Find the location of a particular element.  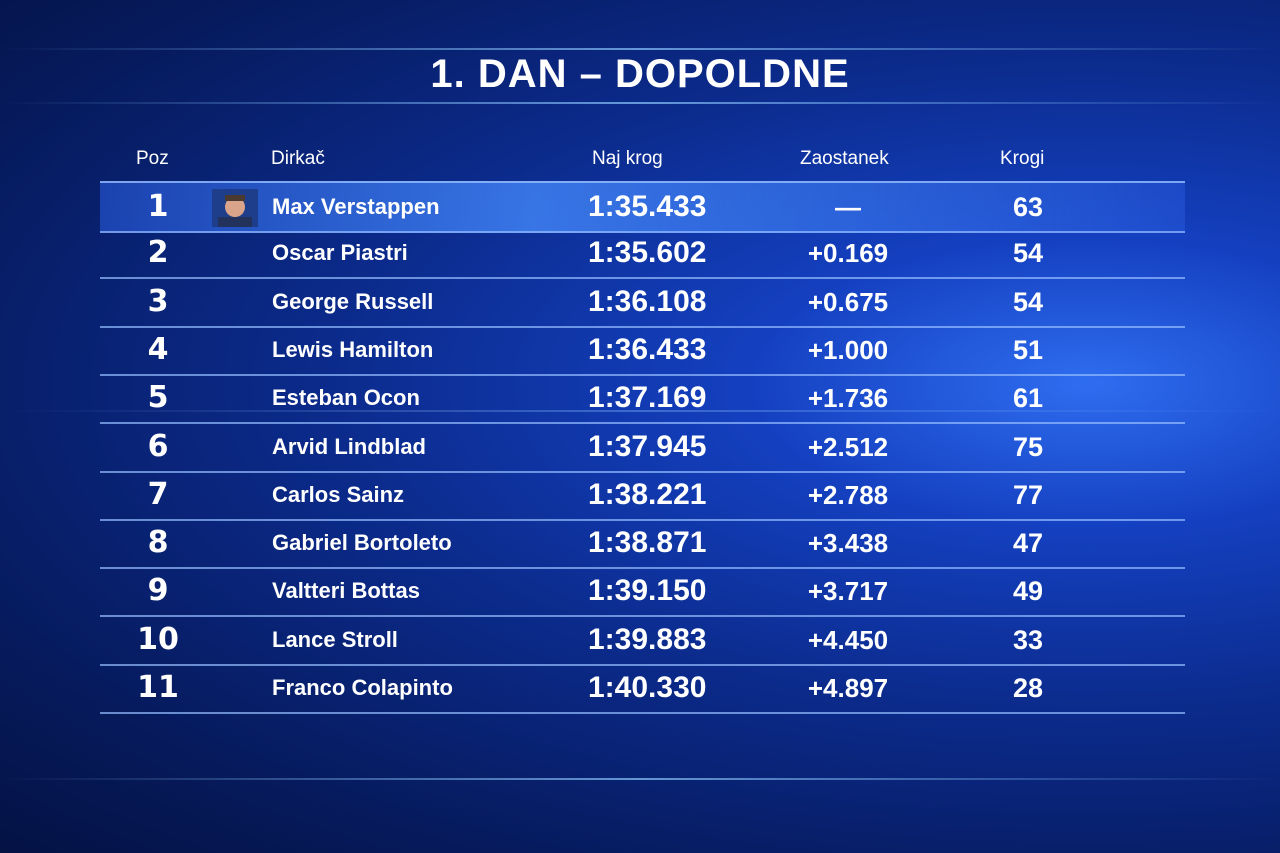

laps: 77 is located at coordinates (1028, 494).